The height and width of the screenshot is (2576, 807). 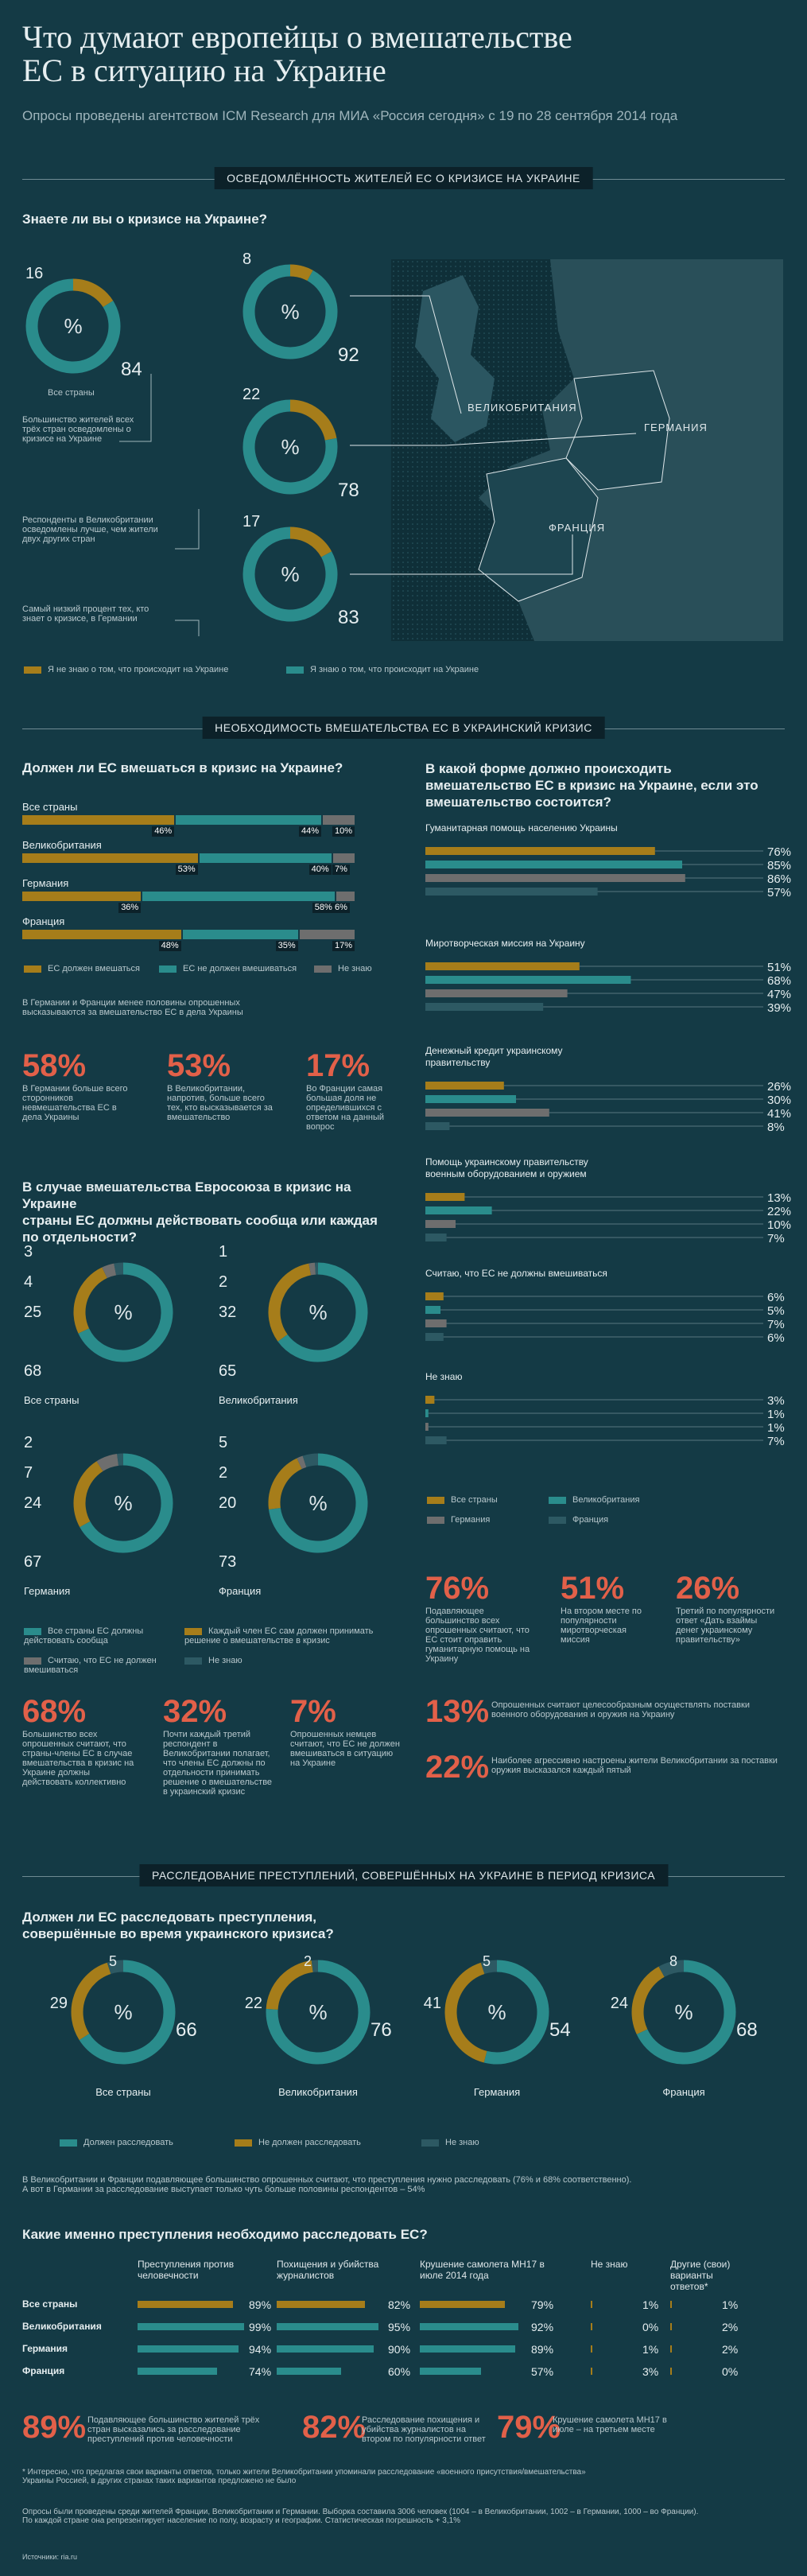 I want to click on map-pointer-uk, so click(x=406, y=354).